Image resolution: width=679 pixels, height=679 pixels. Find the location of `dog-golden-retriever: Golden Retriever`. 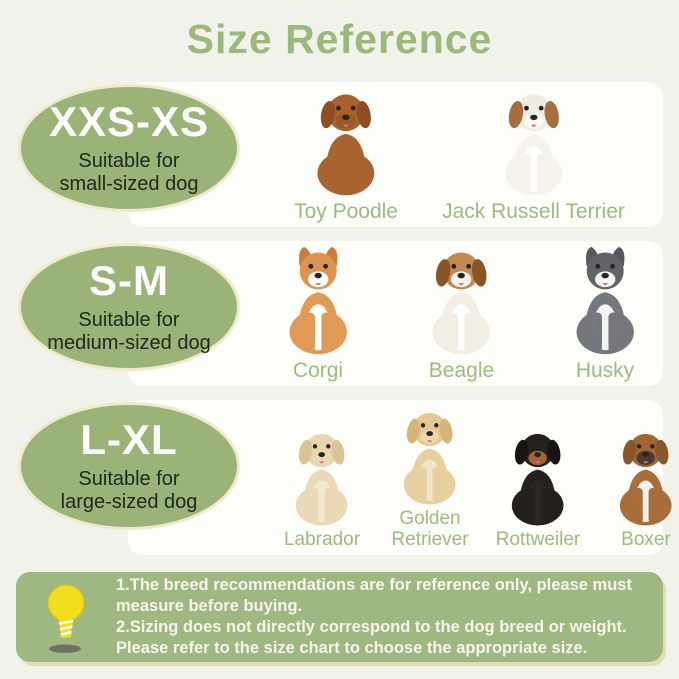

dog-golden-retriever: Golden Retriever is located at coordinates (430, 478).